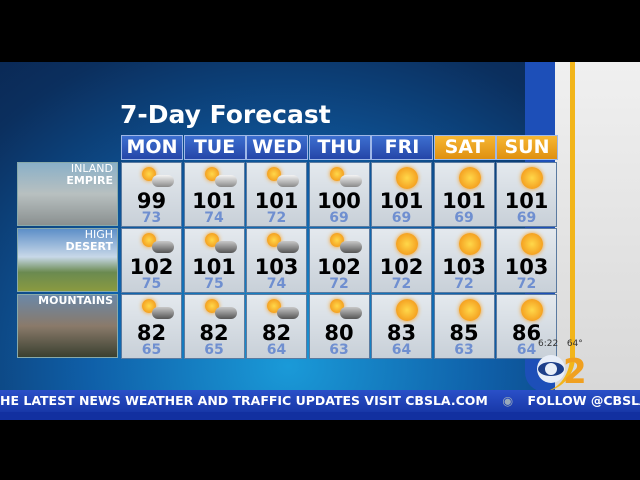  What do you see at coordinates (225, 114) in the screenshot?
I see `page-title: 7-Day Forecast` at bounding box center [225, 114].